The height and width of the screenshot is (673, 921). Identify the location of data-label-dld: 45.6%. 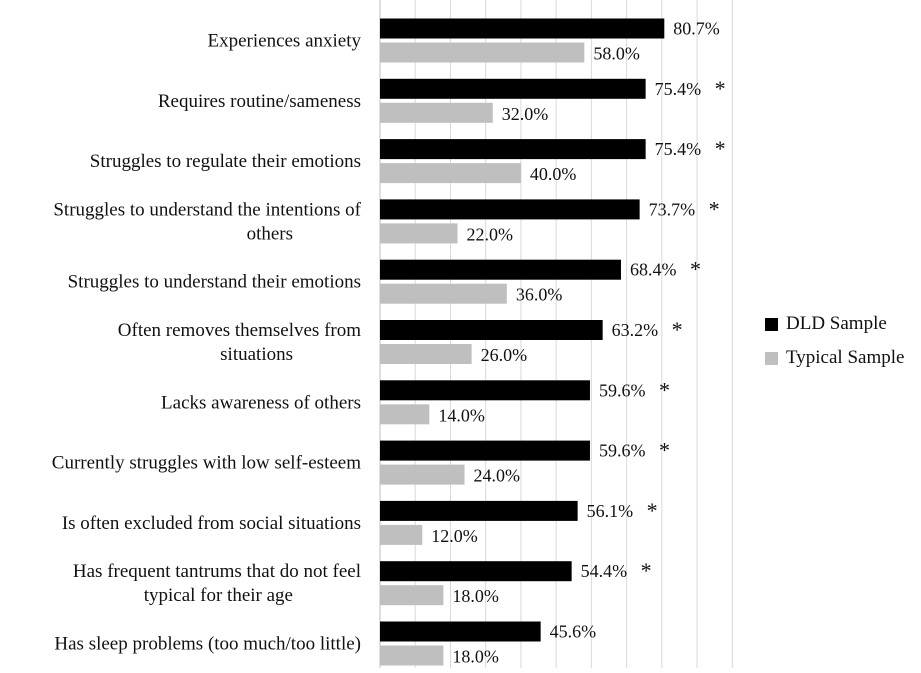
(573, 632).